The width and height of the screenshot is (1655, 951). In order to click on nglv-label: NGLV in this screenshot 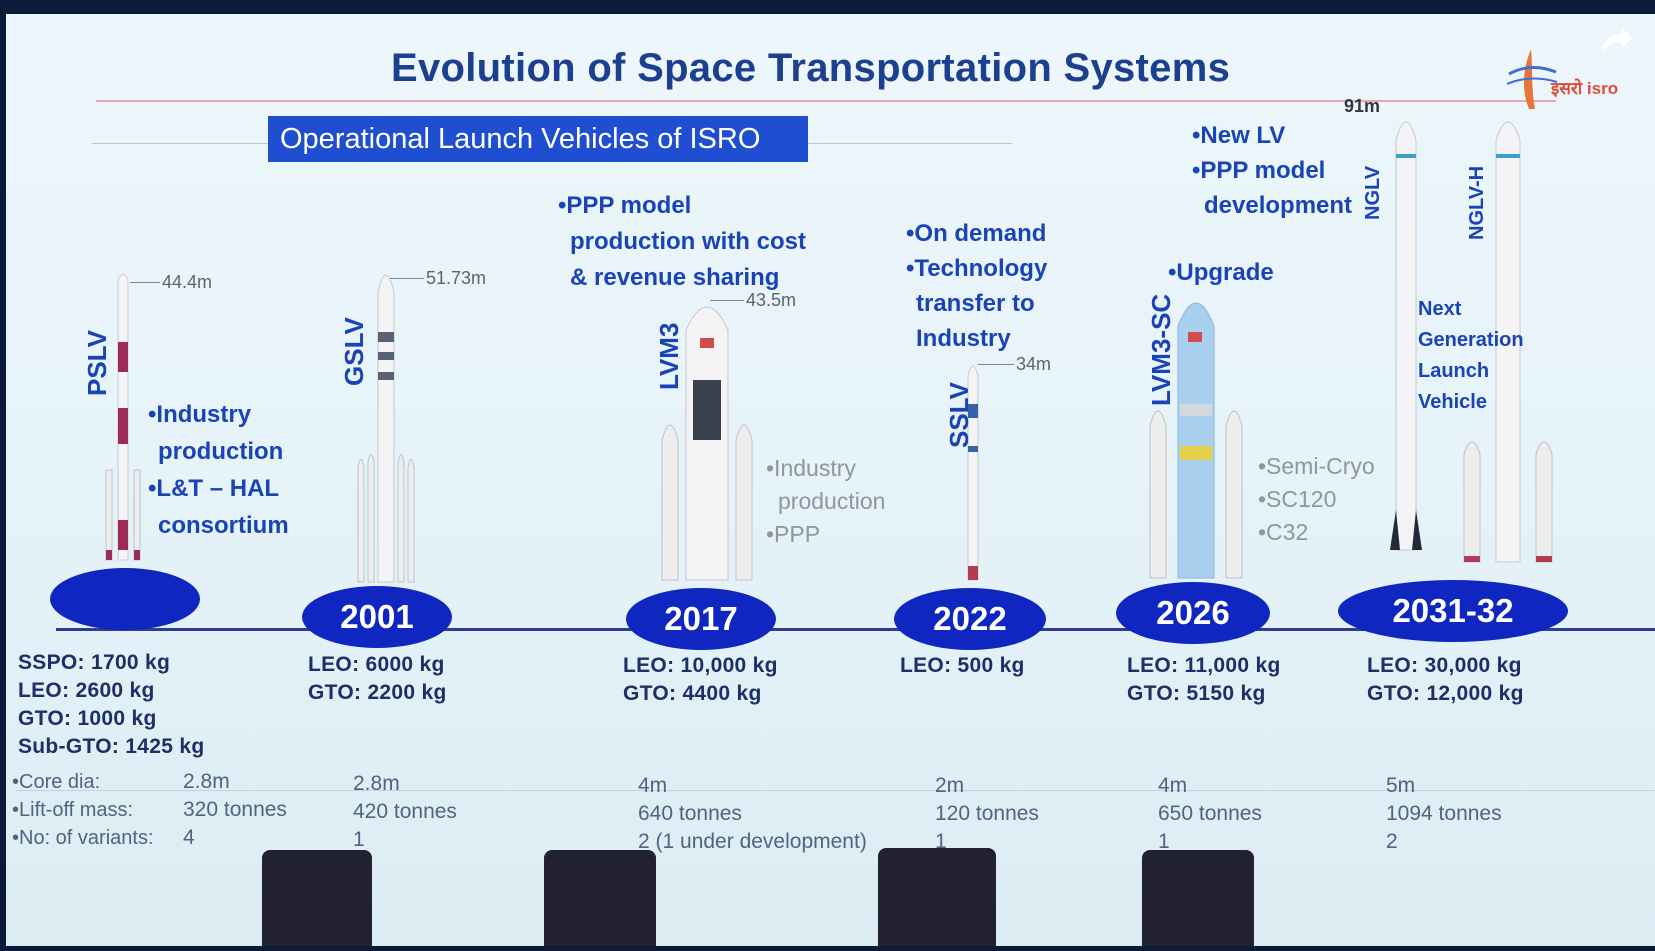, I will do `click(1373, 192)`.